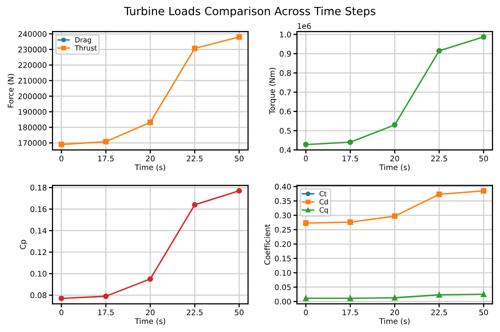 This screenshot has height=332, width=500. Describe the element at coordinates (250, 12) in the screenshot. I see `chart-title: Turbine Loads Comparison Across Time Steps` at that location.